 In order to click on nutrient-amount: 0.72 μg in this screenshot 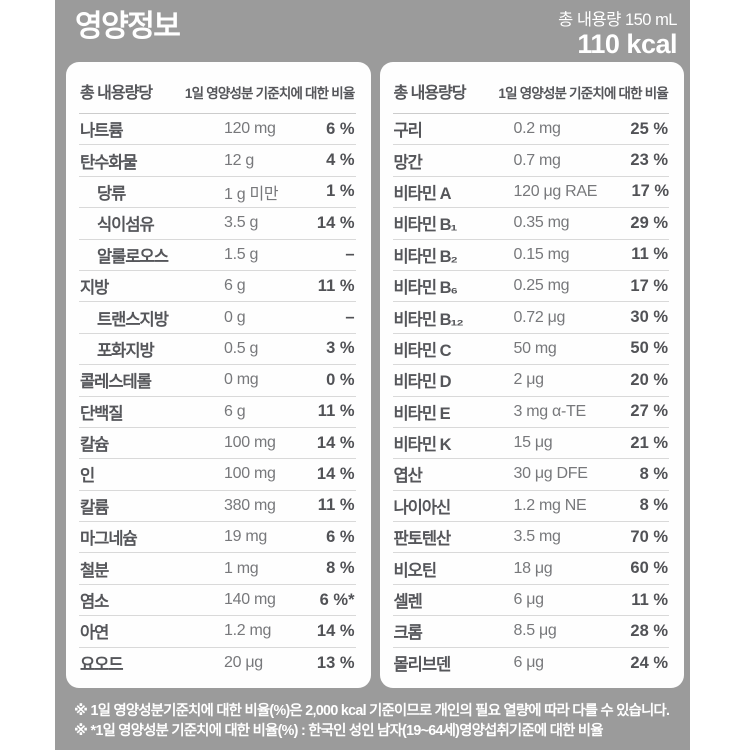, I will do `click(539, 317)`.